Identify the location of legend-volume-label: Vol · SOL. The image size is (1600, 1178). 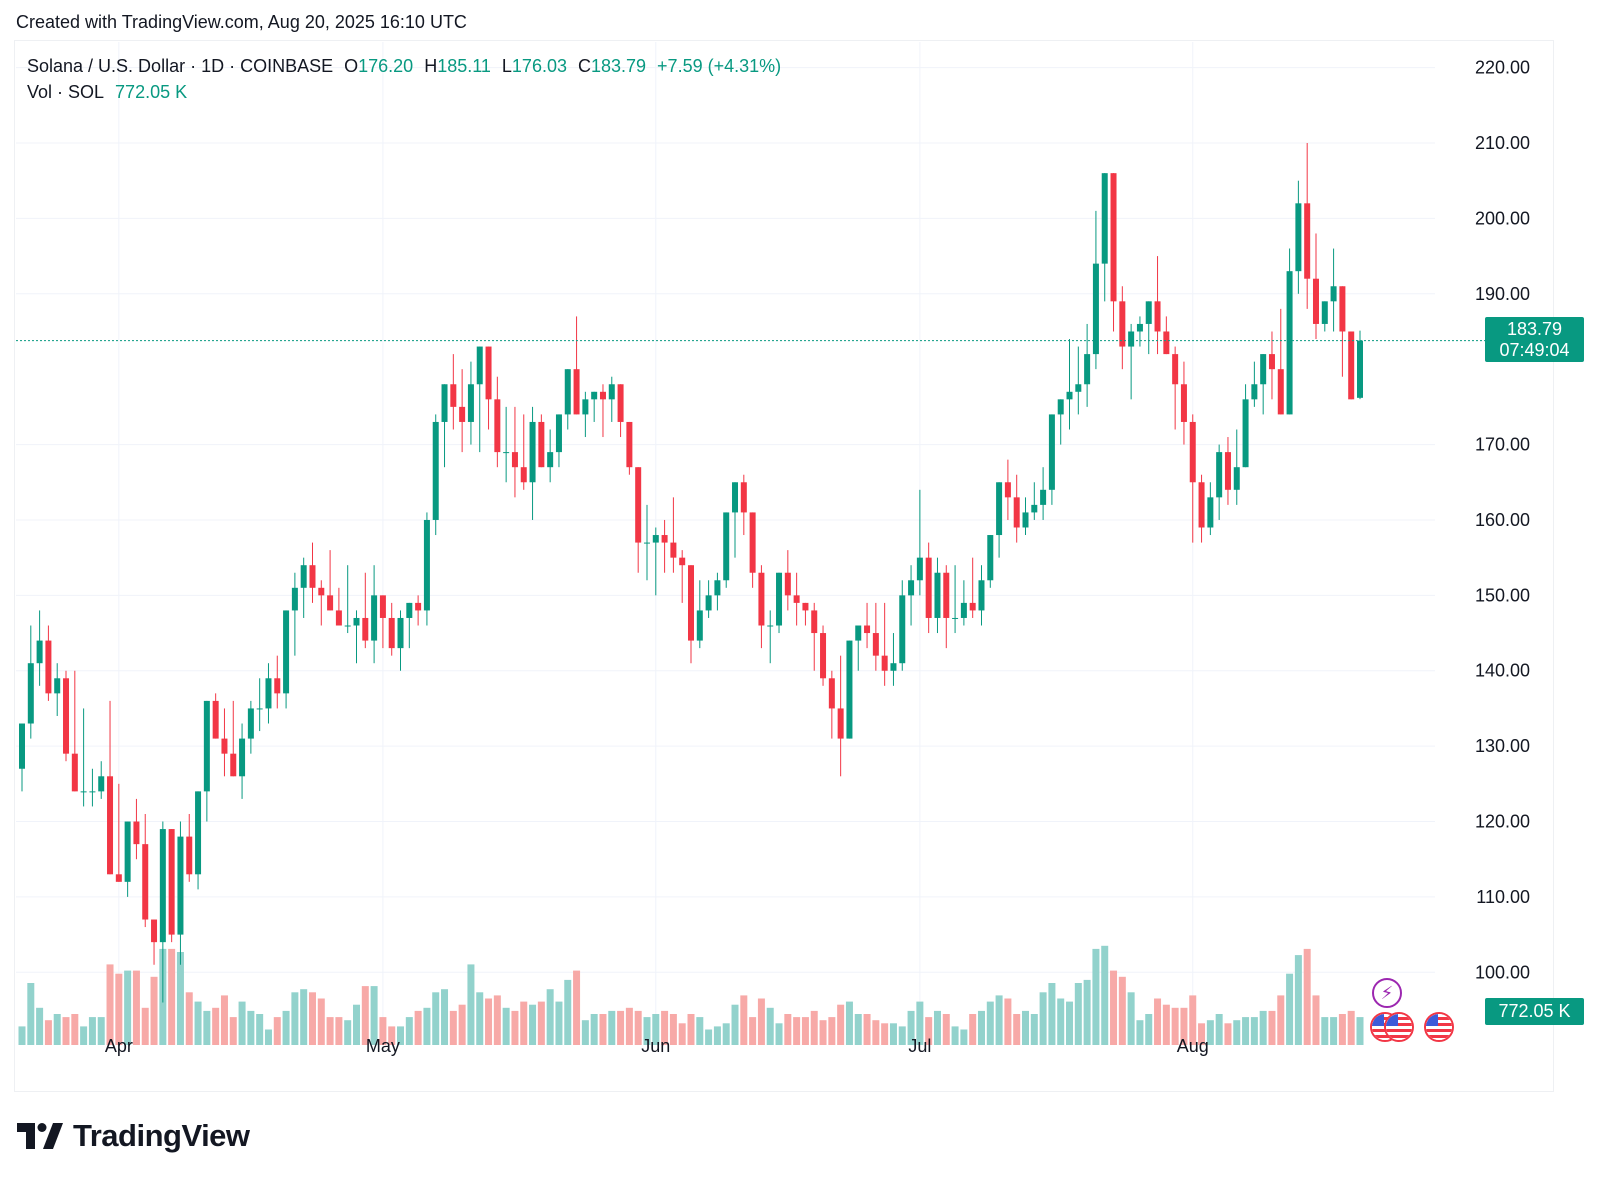
(66, 92).